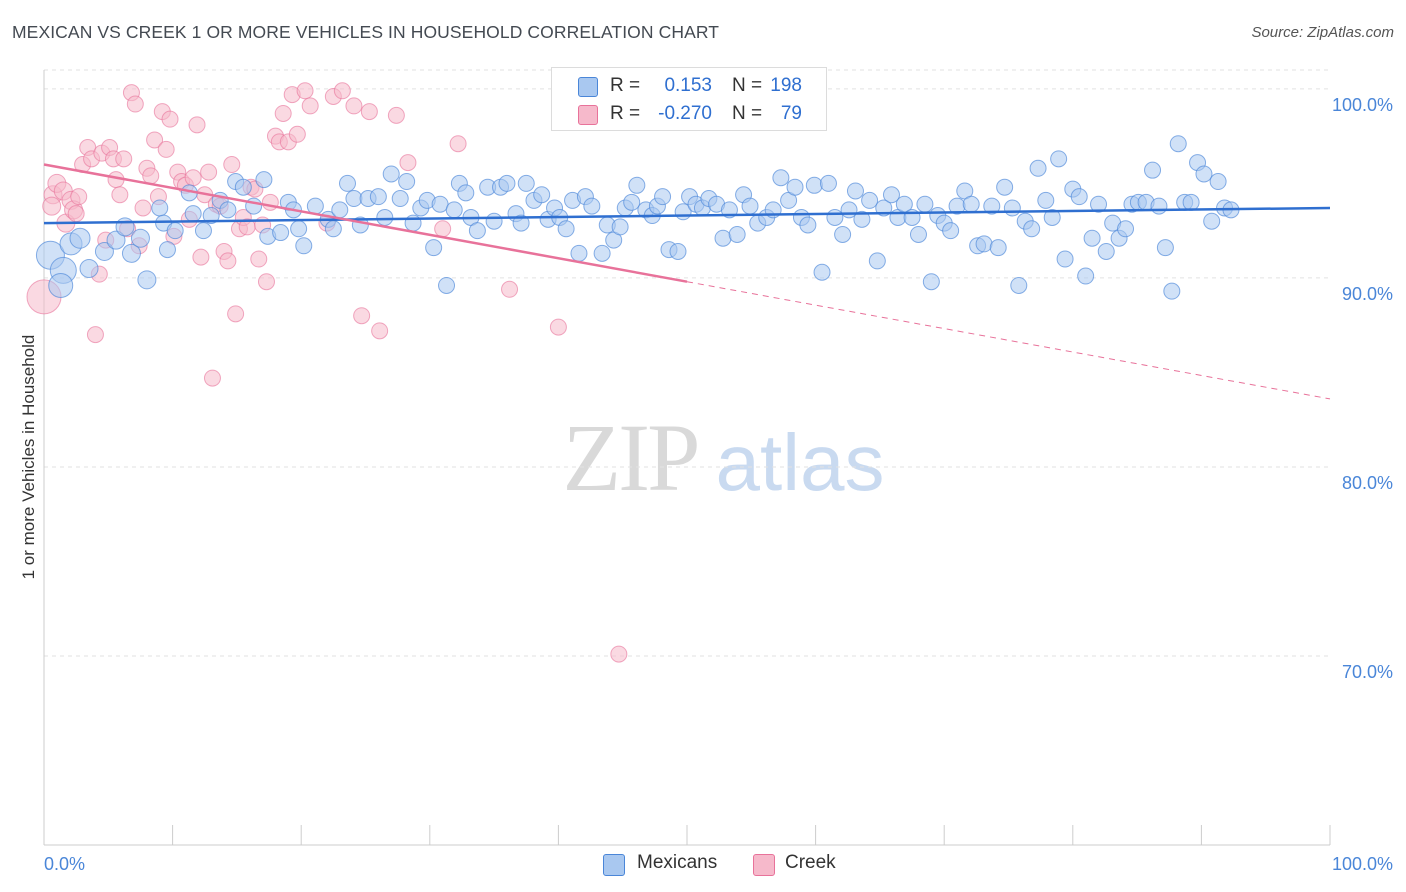 The height and width of the screenshot is (892, 1406). I want to click on legend-row-mexicans: R = 0.153 N = 198, so click(689, 86).